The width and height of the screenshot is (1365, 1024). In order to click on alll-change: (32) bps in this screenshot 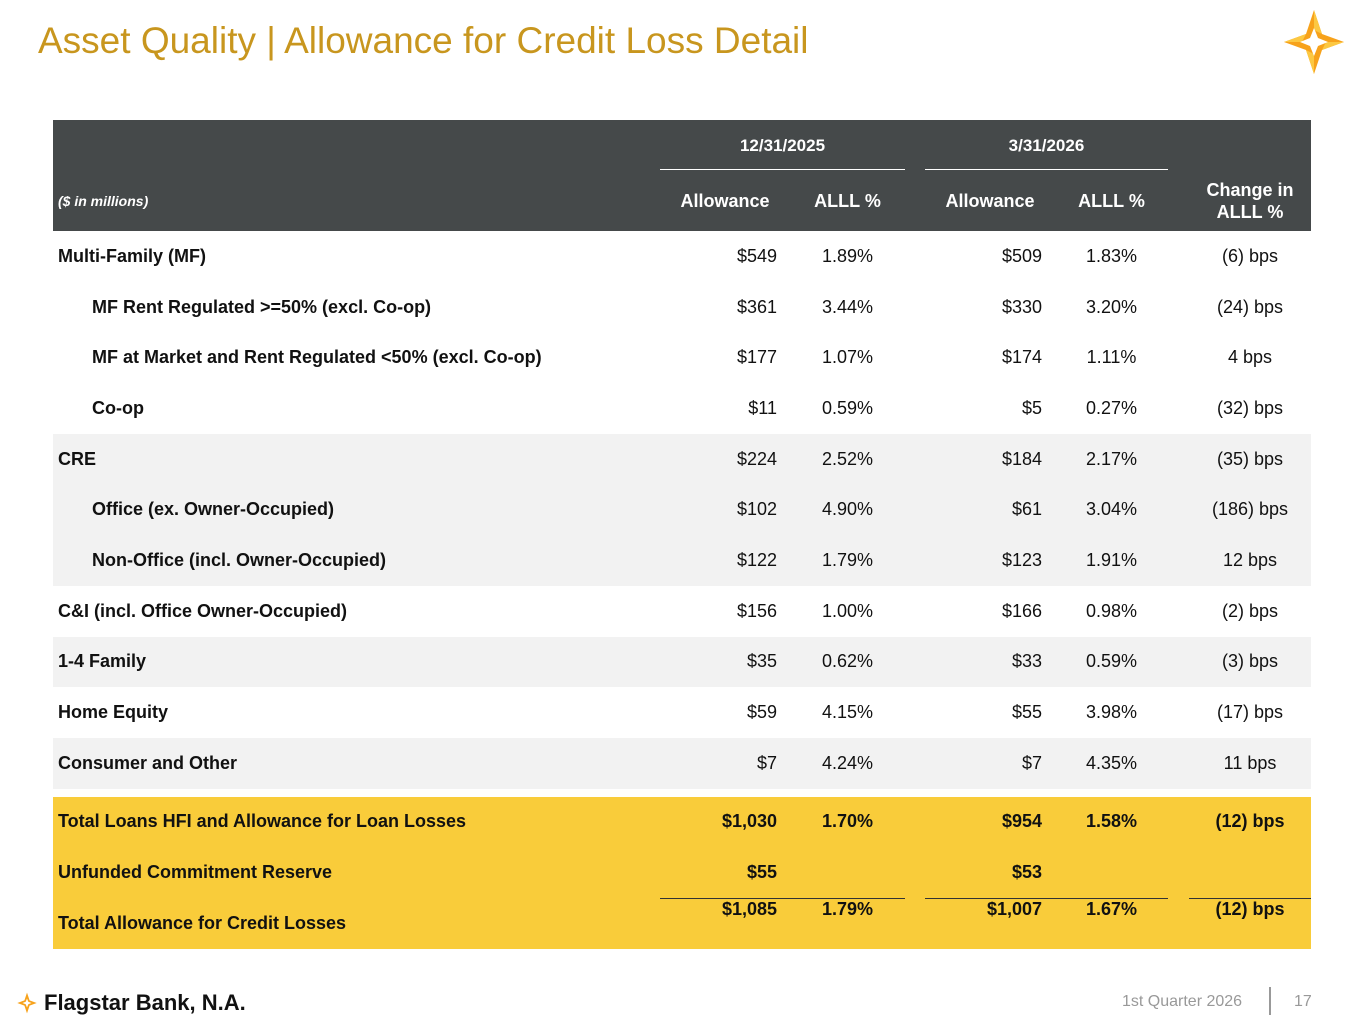, I will do `click(1250, 407)`.